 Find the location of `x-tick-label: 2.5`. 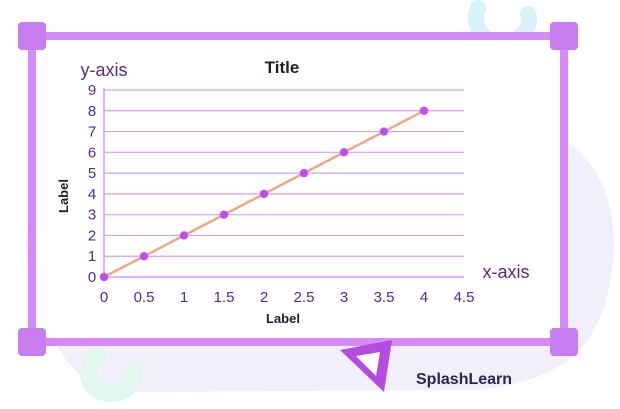

x-tick-label: 2.5 is located at coordinates (304, 297).